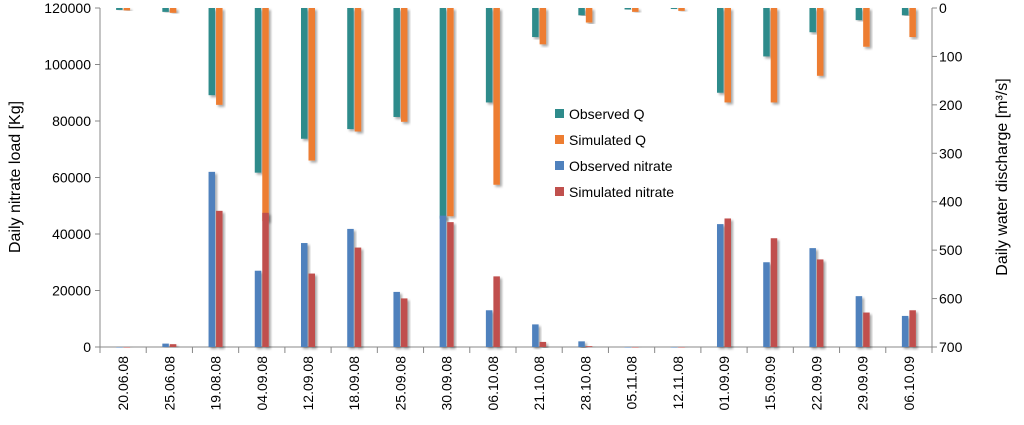  I want to click on x-tick-label-25-09-08: 25.09.08, so click(400, 383).